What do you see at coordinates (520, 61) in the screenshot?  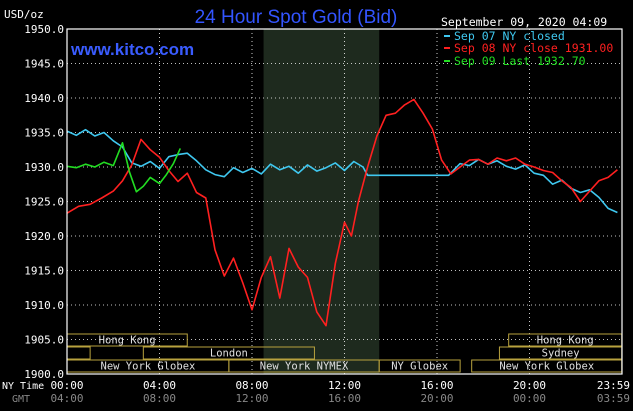 I see `legend-label: Sep 09 Last 1932.70` at bounding box center [520, 61].